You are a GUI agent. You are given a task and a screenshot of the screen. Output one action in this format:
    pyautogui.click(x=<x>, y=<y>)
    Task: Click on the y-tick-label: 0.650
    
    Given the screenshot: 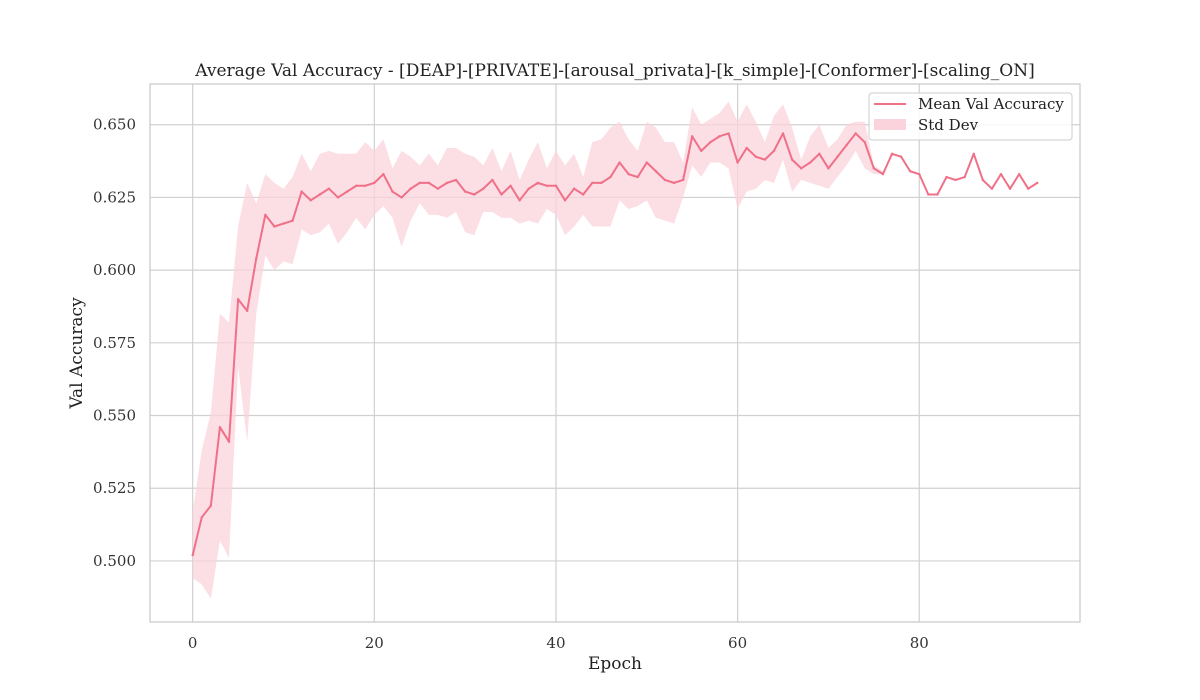 What is the action you would take?
    pyautogui.click(x=114, y=125)
    